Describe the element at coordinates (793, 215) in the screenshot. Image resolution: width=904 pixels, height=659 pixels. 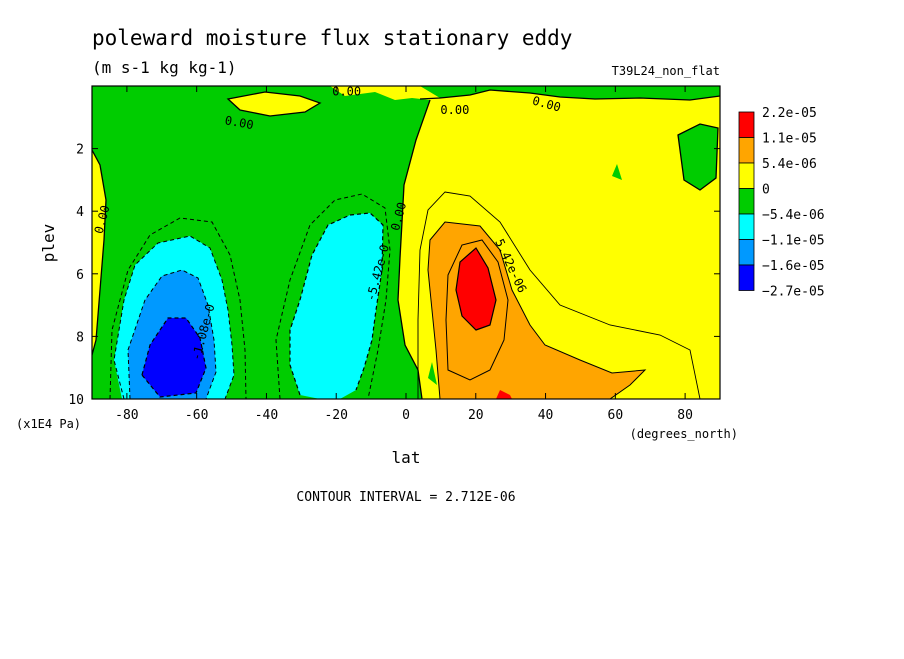
I see `colorbar-label: −5.4e-06` at that location.